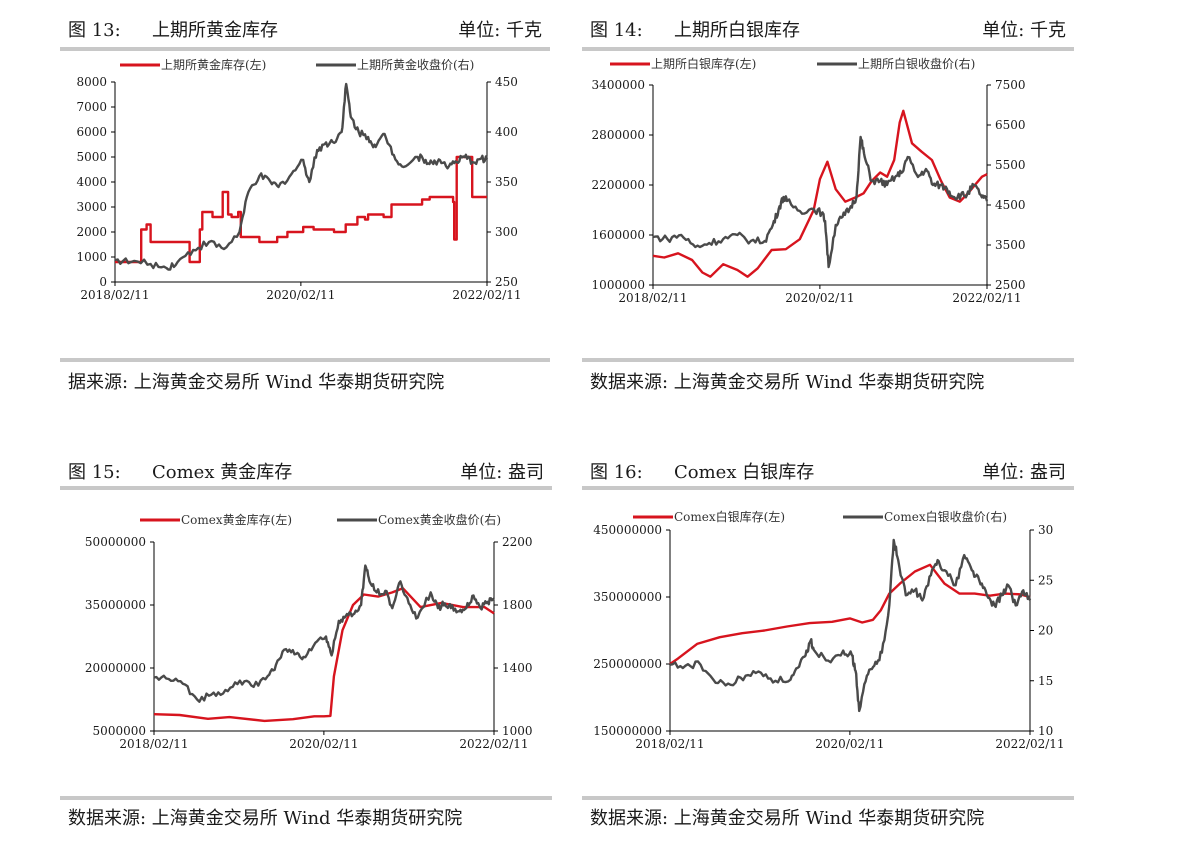 Image resolution: width=1191 pixels, height=847 pixels. What do you see at coordinates (744, 472) in the screenshot?
I see `figure-title: Comex 白银库存` at bounding box center [744, 472].